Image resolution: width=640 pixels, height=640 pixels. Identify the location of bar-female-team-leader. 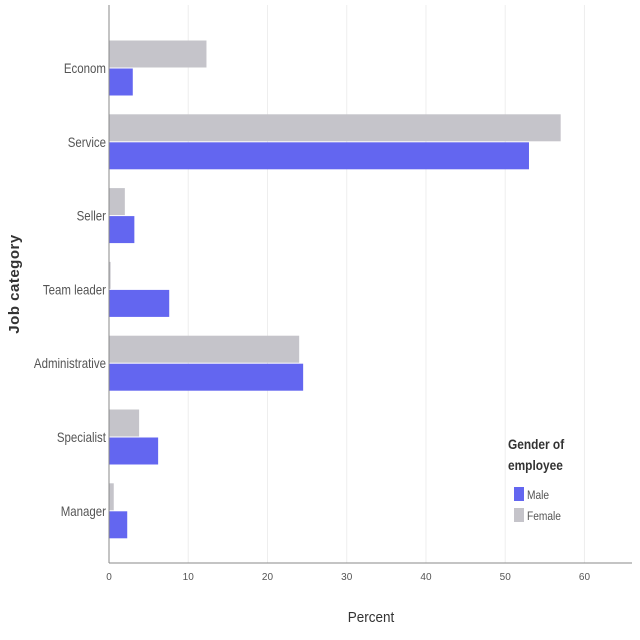
(110, 275).